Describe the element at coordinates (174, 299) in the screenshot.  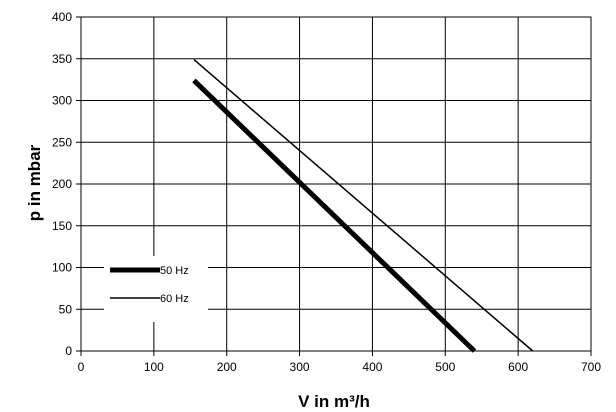
I see `legend-label-2: 60 Hz` at that location.